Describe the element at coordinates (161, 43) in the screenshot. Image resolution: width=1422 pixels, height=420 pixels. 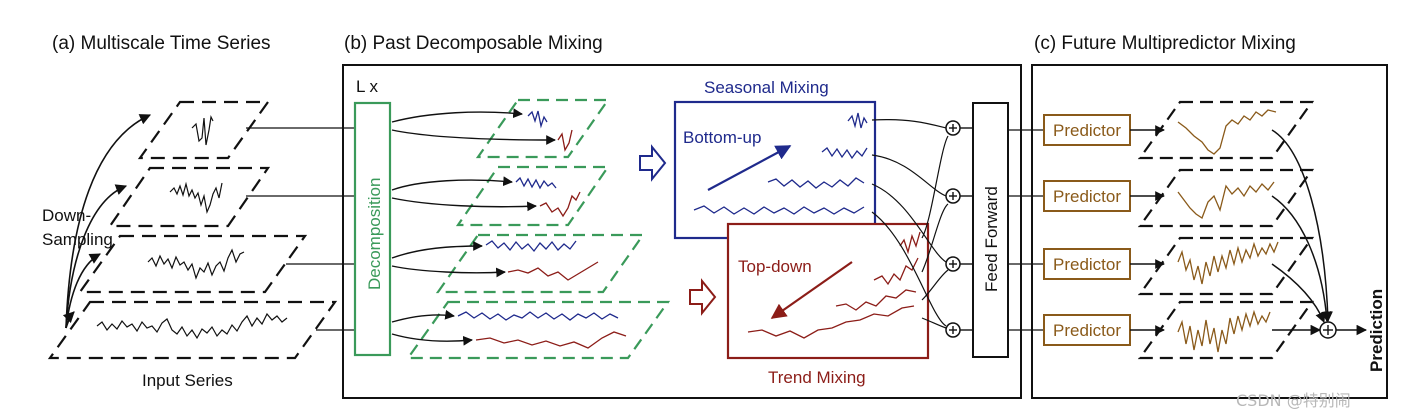
I see `panel-a-title: (a) Multiscale Time Series` at that location.